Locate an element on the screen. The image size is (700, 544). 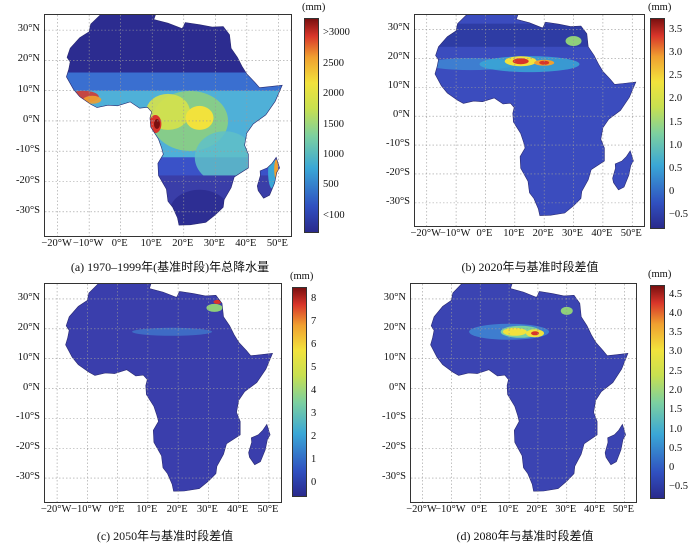
colorbar-tick-label: 2000 is located at coordinates (333, 94).